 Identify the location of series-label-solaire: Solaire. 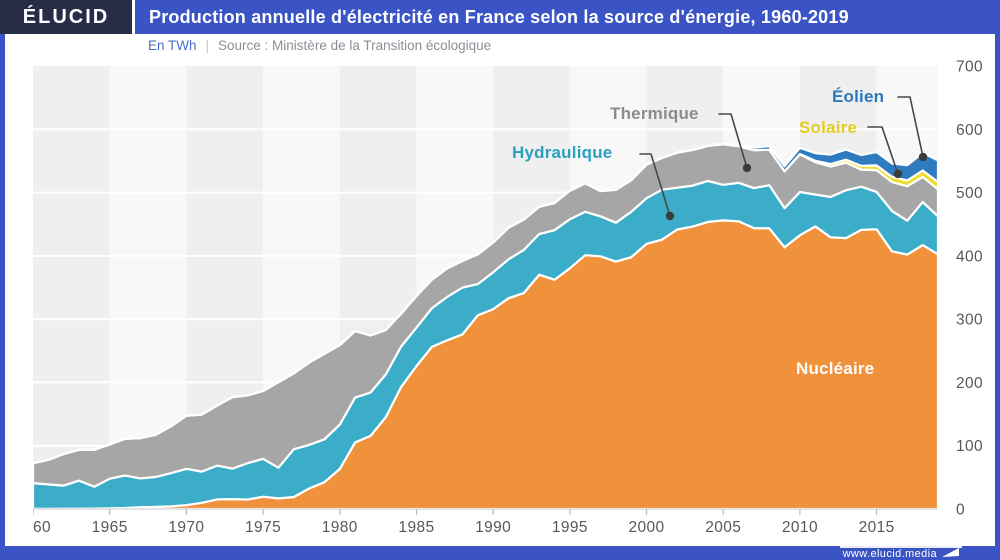
(828, 127).